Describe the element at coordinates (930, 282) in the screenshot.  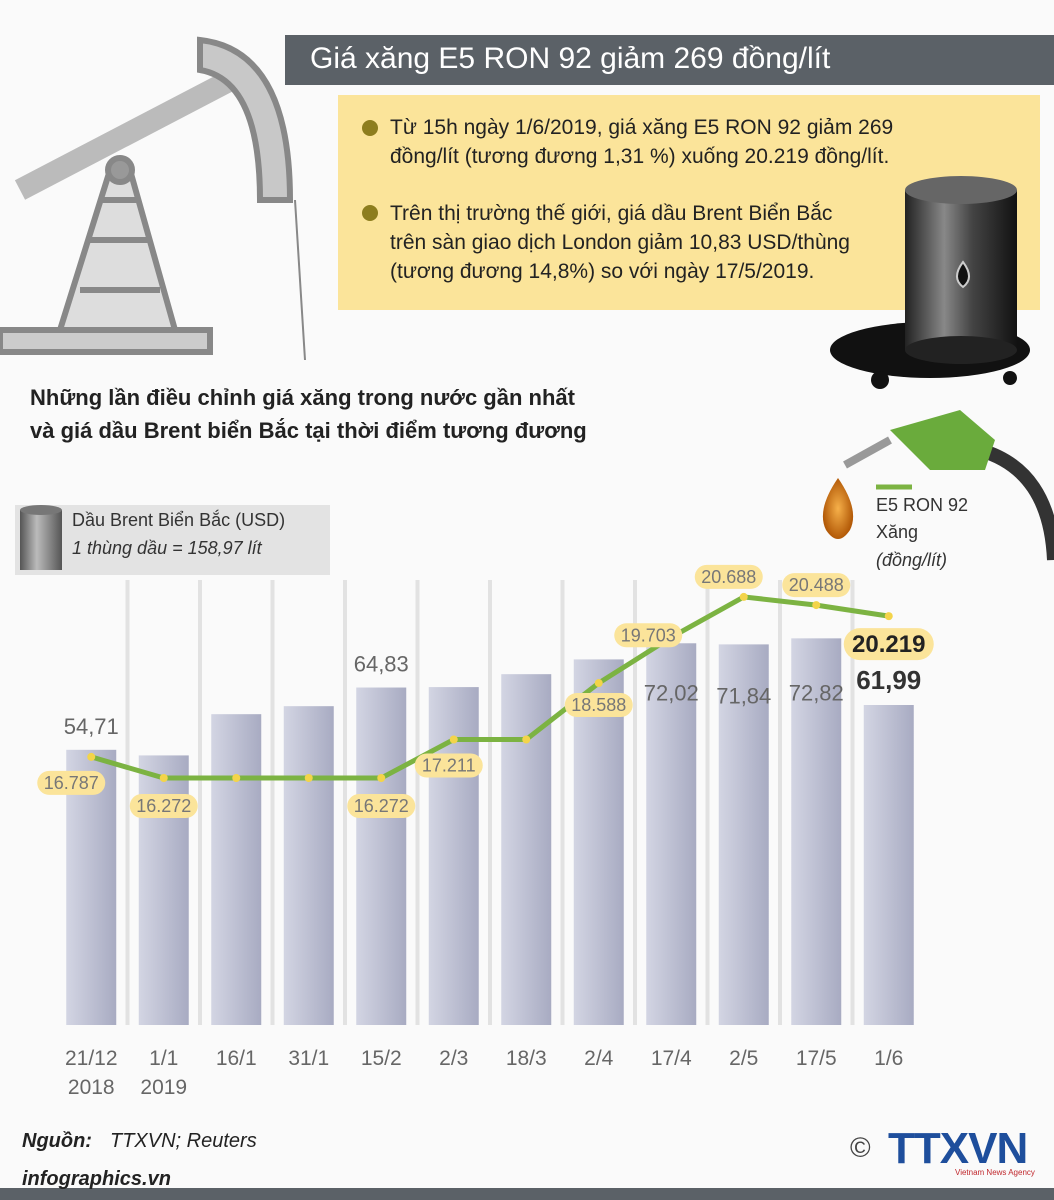
I see `oil-barrel` at that location.